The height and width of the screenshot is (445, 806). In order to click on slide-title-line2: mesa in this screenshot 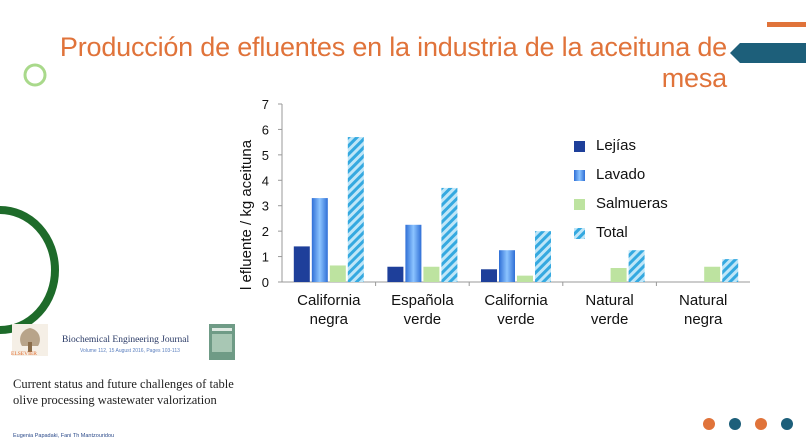, I will do `click(694, 78)`.